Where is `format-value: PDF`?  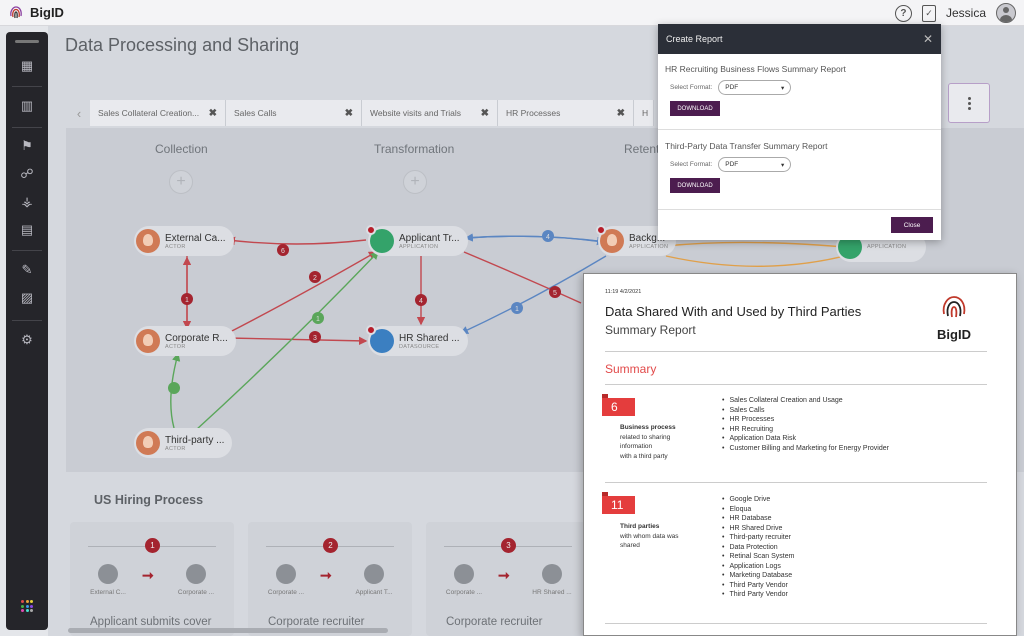 format-value: PDF is located at coordinates (732, 164).